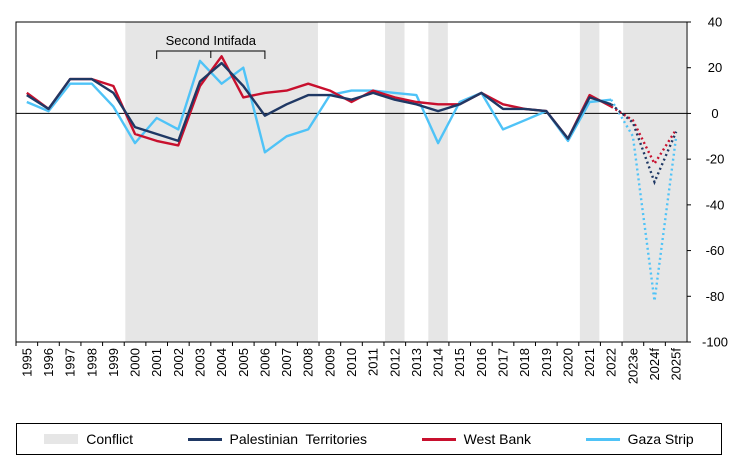 The width and height of the screenshot is (750, 469). I want to click on legend-label-gaza-strip: Gaza Strip, so click(660, 439).